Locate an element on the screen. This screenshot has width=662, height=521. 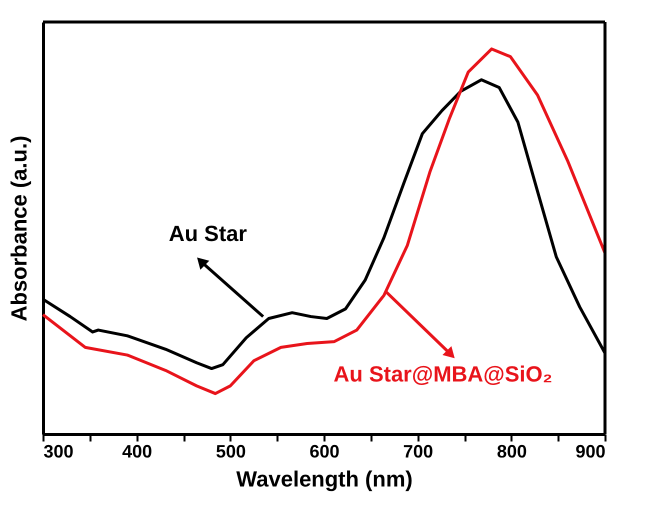
y-axis-title: Absorbance (a.u.) is located at coordinates (19, 229).